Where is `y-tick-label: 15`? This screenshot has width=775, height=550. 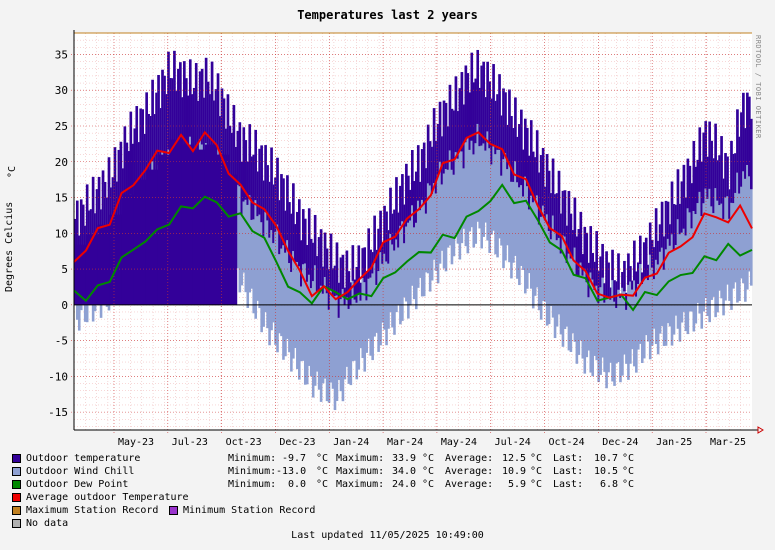 y-tick-label: 15 is located at coordinates (61, 198).